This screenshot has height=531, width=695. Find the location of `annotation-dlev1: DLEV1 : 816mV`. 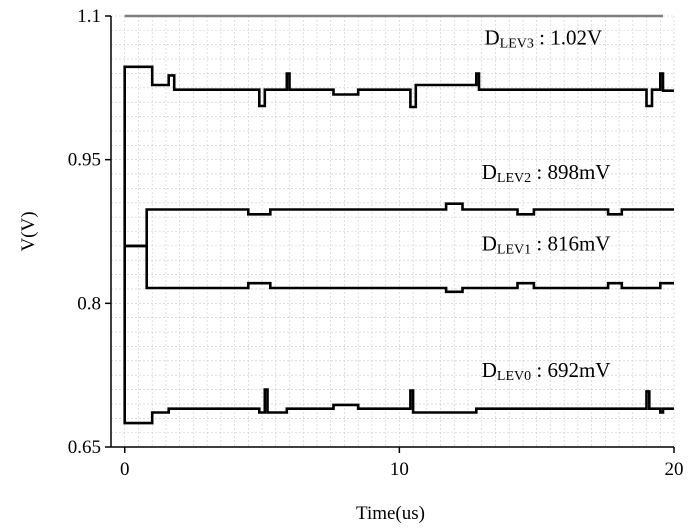

annotation-dlev1: DLEV1 : 816mV is located at coordinates (546, 245).